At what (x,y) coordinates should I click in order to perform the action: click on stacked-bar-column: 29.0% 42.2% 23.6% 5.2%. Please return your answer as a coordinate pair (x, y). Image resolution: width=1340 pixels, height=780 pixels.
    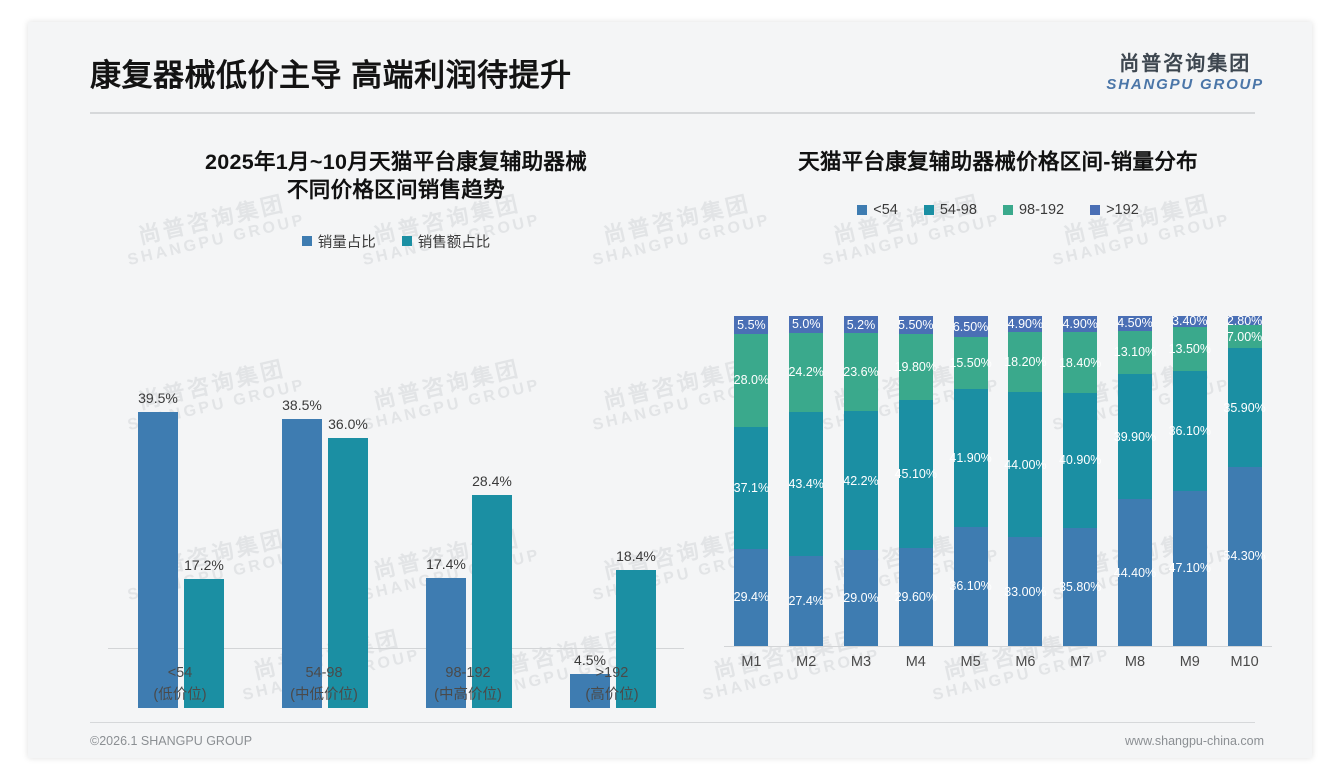
    Looking at the image, I should click on (861, 481).